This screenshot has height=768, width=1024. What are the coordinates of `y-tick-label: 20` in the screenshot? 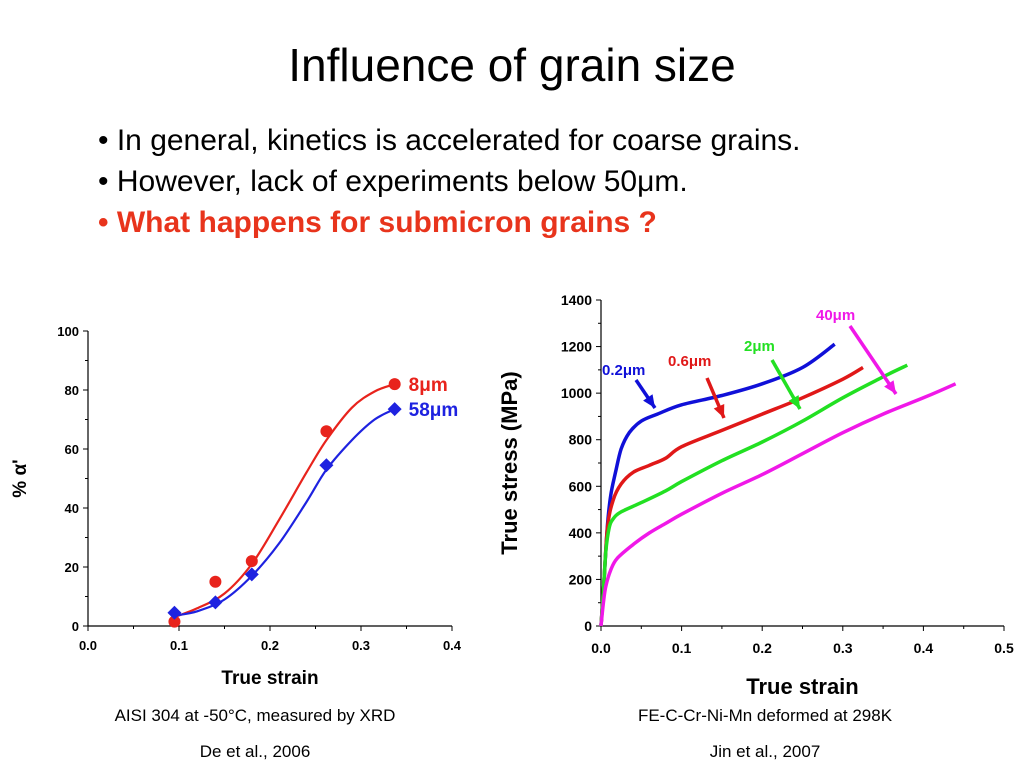 It's located at (72, 567).